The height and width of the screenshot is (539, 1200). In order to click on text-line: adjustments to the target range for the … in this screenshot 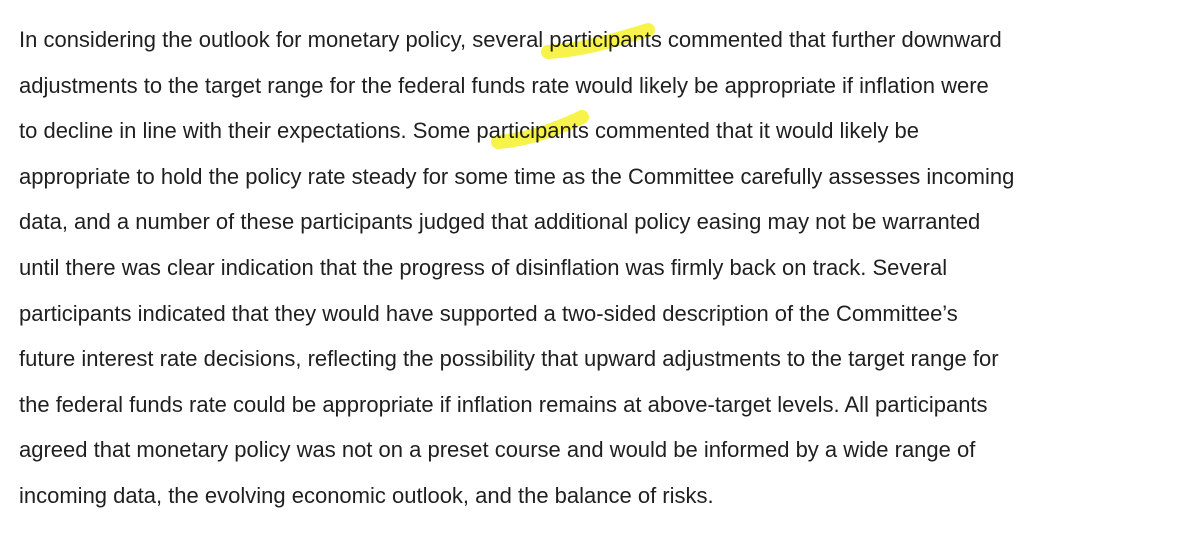, I will do `click(504, 85)`.